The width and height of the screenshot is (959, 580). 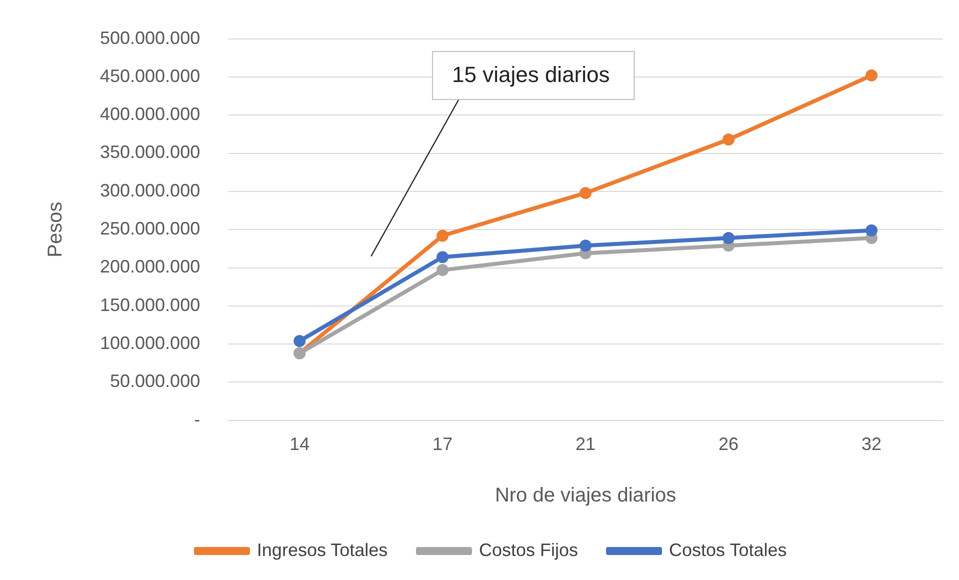 I want to click on y-tick-label: -, so click(x=197, y=419).